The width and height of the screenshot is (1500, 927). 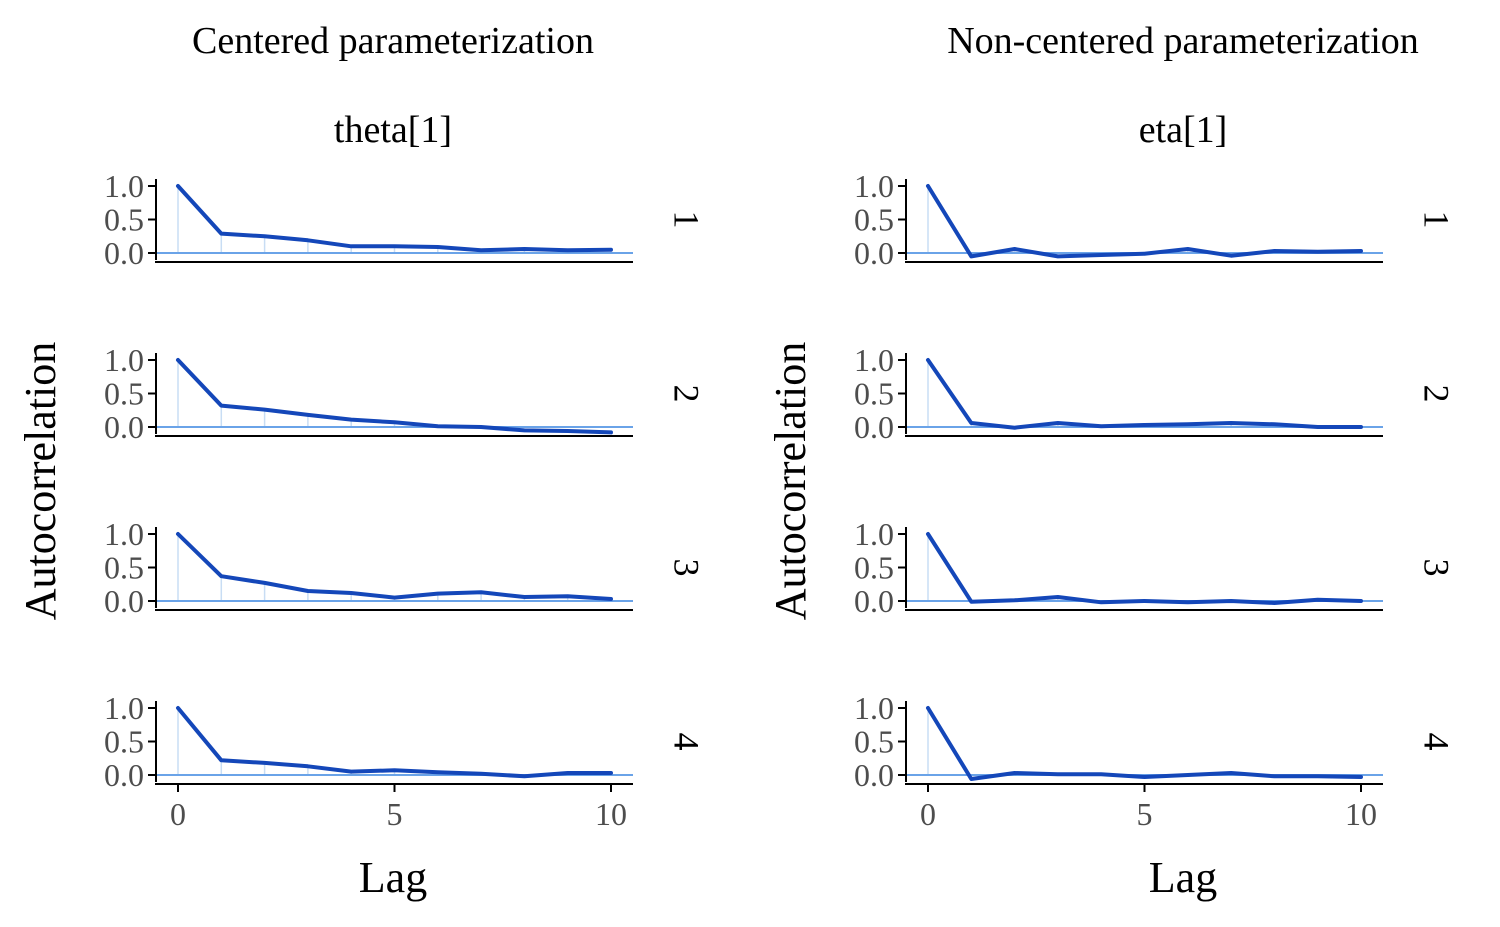 I want to click on panel-subtitle: theta[1], so click(x=393, y=130).